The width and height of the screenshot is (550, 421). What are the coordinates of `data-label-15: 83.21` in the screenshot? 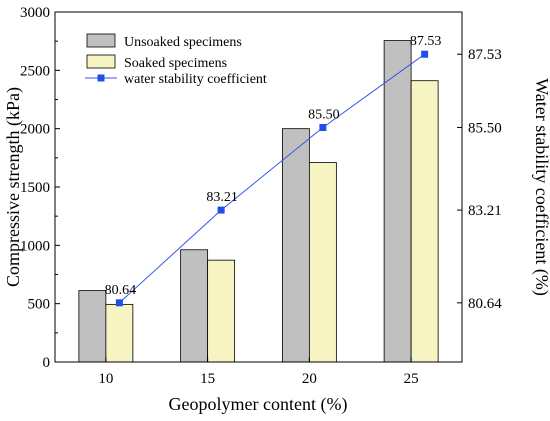 It's located at (222, 197).